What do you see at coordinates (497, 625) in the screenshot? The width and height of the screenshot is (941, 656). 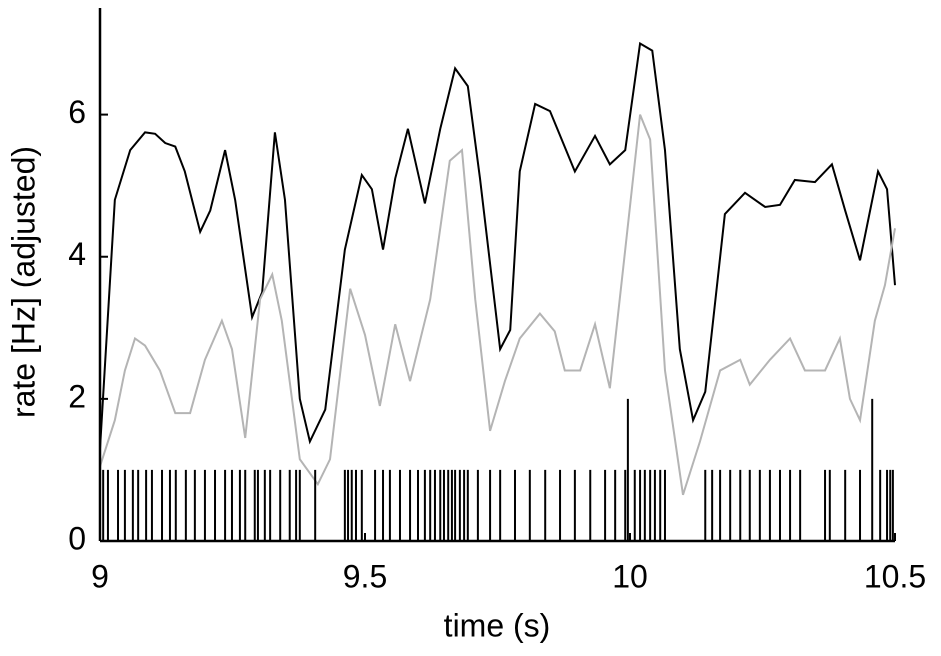 I see `x-axis-label: time (s)` at bounding box center [497, 625].